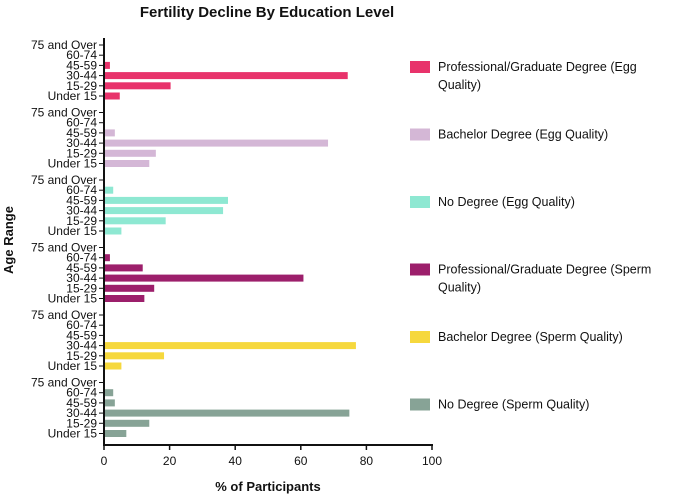  Describe the element at coordinates (432, 461) in the screenshot. I see `x-tick-label: 100` at that location.